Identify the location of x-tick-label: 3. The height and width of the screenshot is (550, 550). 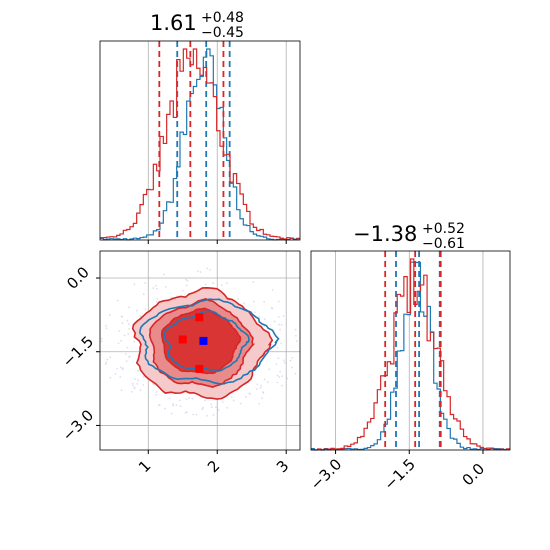
(282, 466).